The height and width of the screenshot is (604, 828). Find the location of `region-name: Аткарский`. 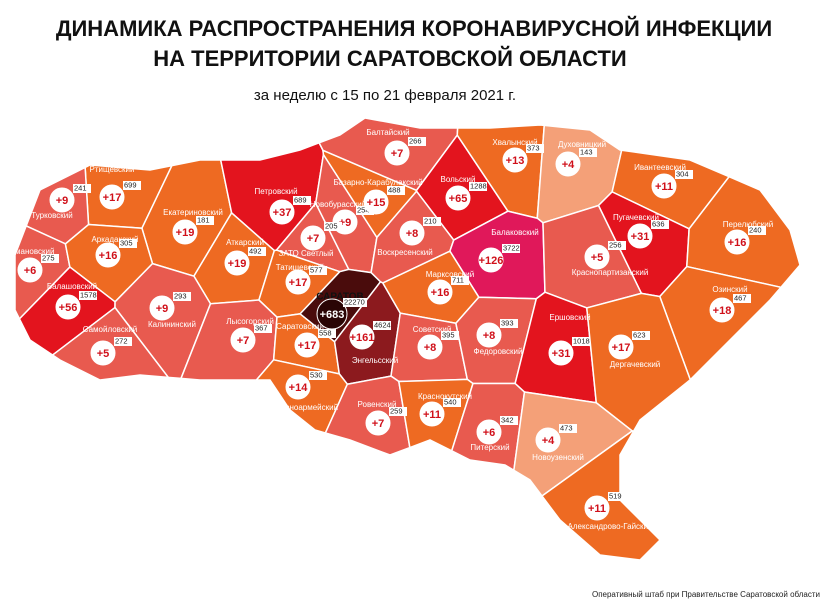

region-name: Аткарский is located at coordinates (245, 242).